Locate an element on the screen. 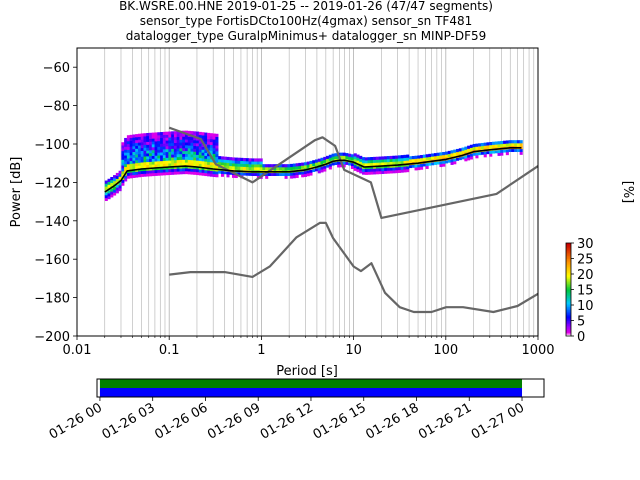  y-tick-label: −160 is located at coordinates (52, 260).